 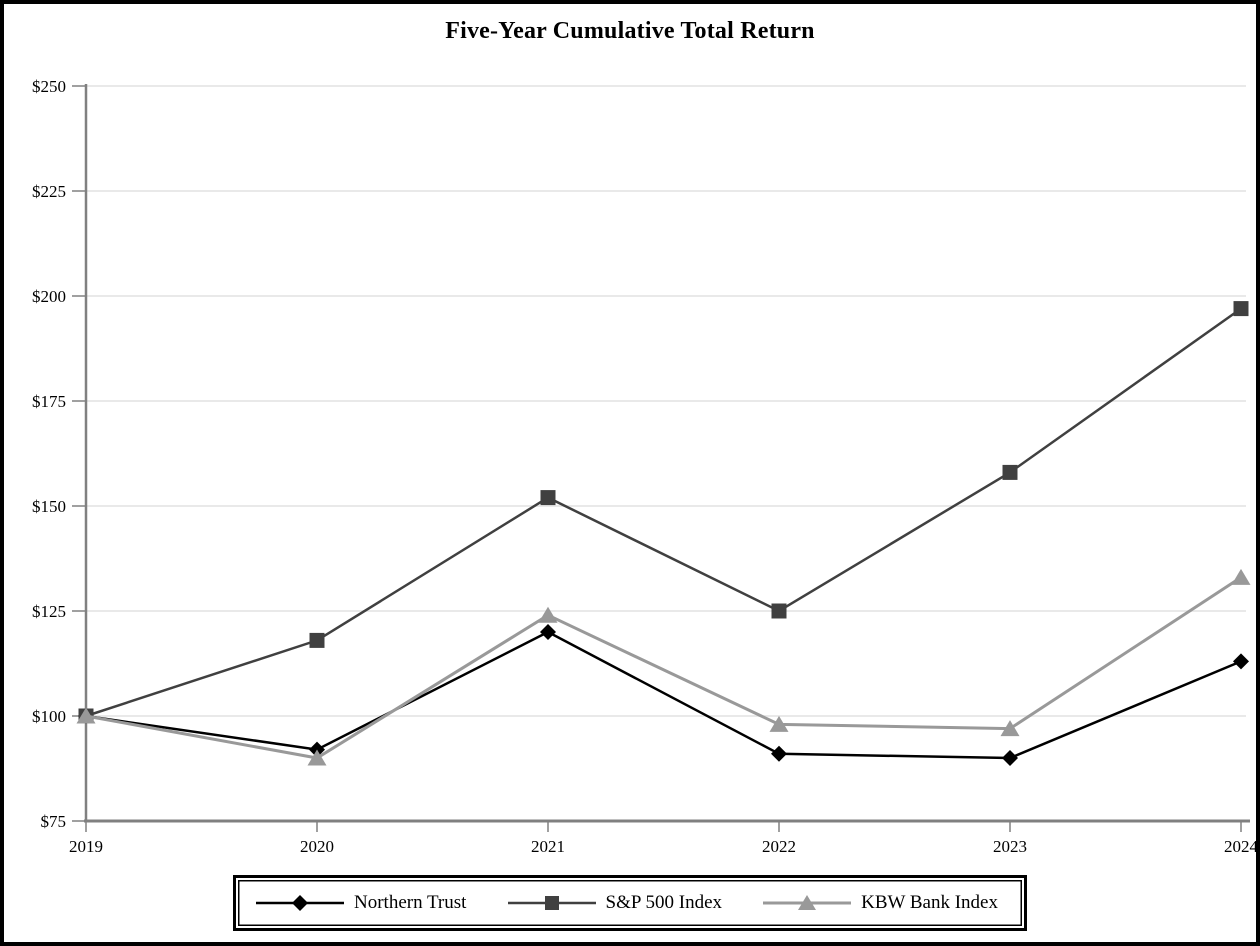 What do you see at coordinates (54, 821) in the screenshot?
I see `svg-text: $75` at bounding box center [54, 821].